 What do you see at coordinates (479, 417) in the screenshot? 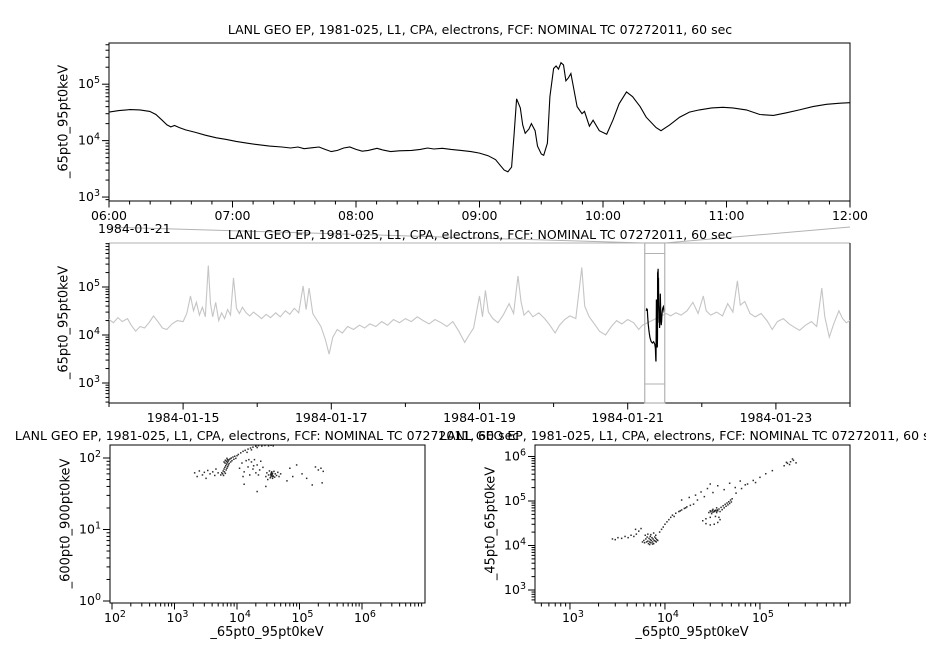
I see `tick-label: 1984-01-19` at bounding box center [479, 417].